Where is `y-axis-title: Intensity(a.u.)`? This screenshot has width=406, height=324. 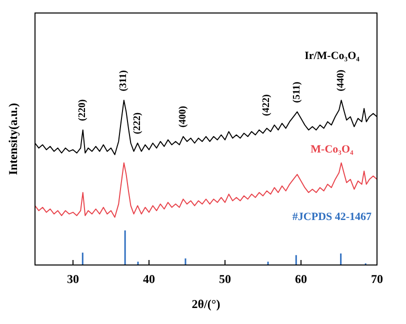 y-axis-title: Intensity(a.u.) is located at coordinates (13, 139).